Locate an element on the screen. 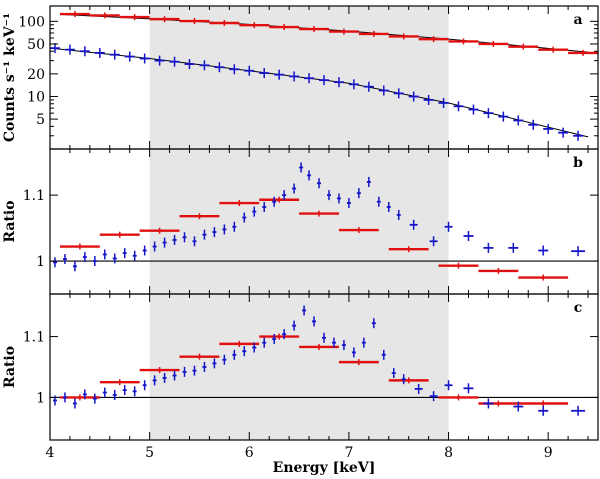  x-tick-label: 4 is located at coordinates (50, 453).